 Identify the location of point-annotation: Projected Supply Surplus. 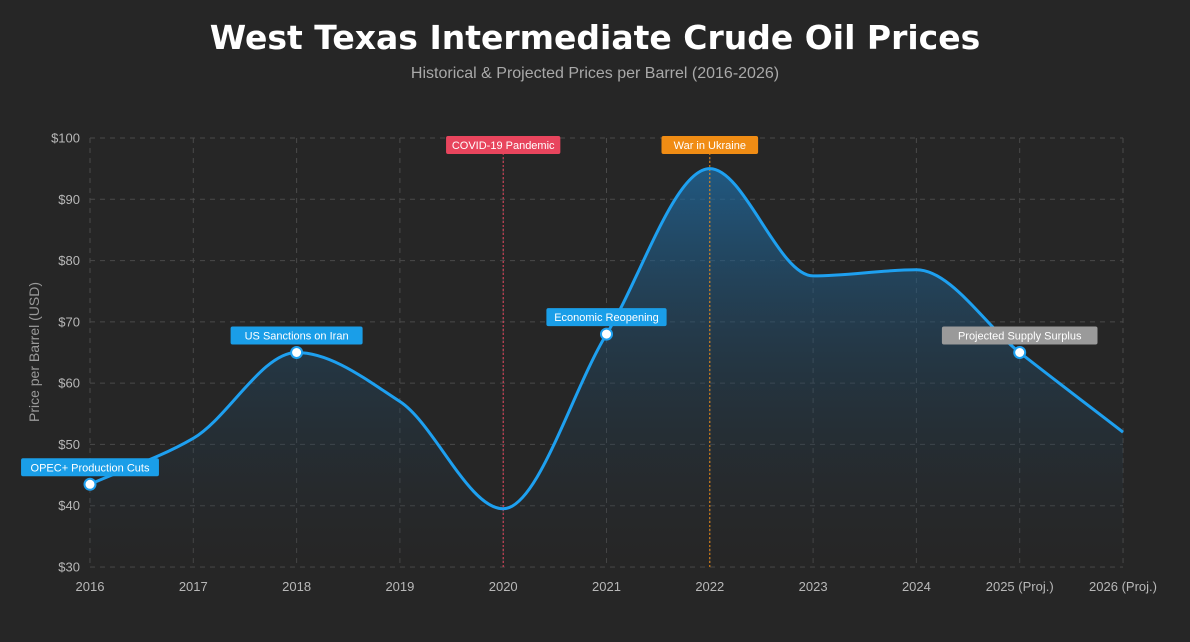
(1019, 335).